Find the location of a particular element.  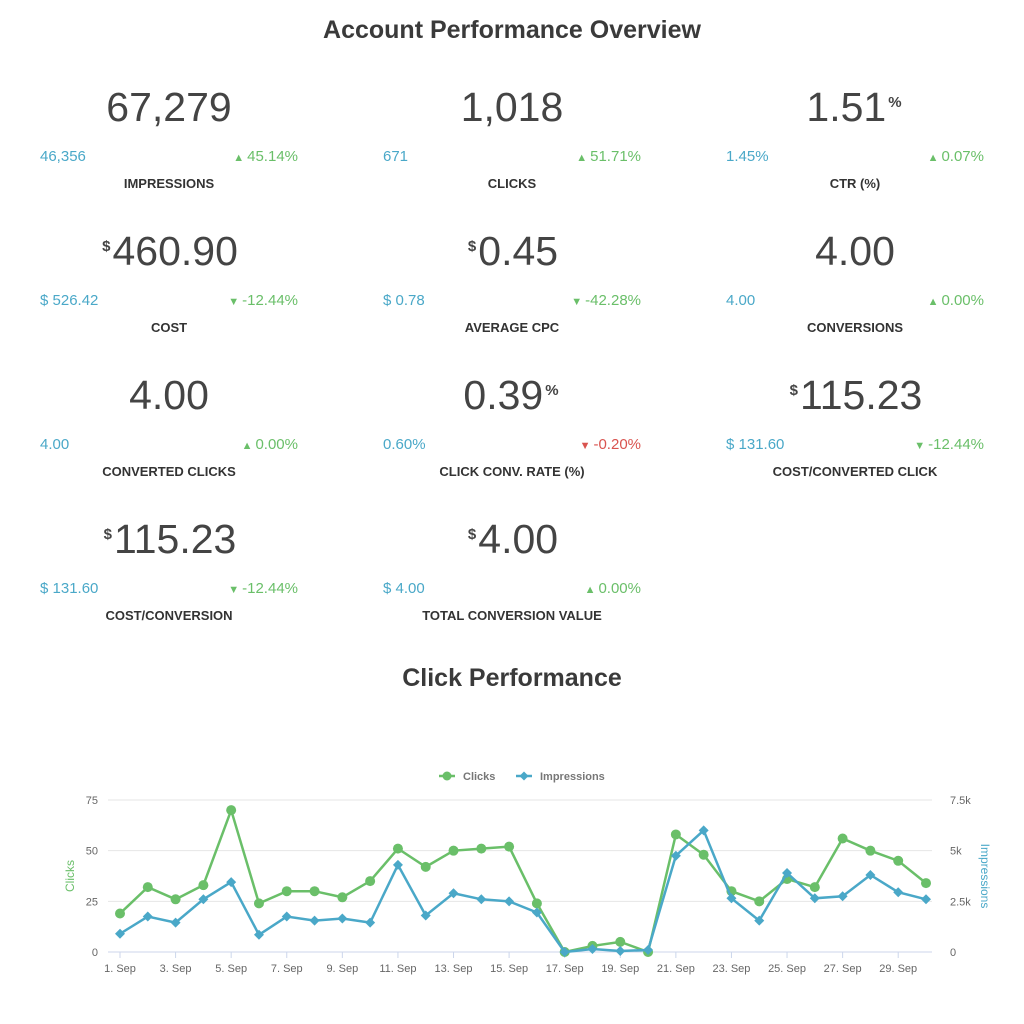

metric-label: CONVERTED CLICKS is located at coordinates (169, 471).